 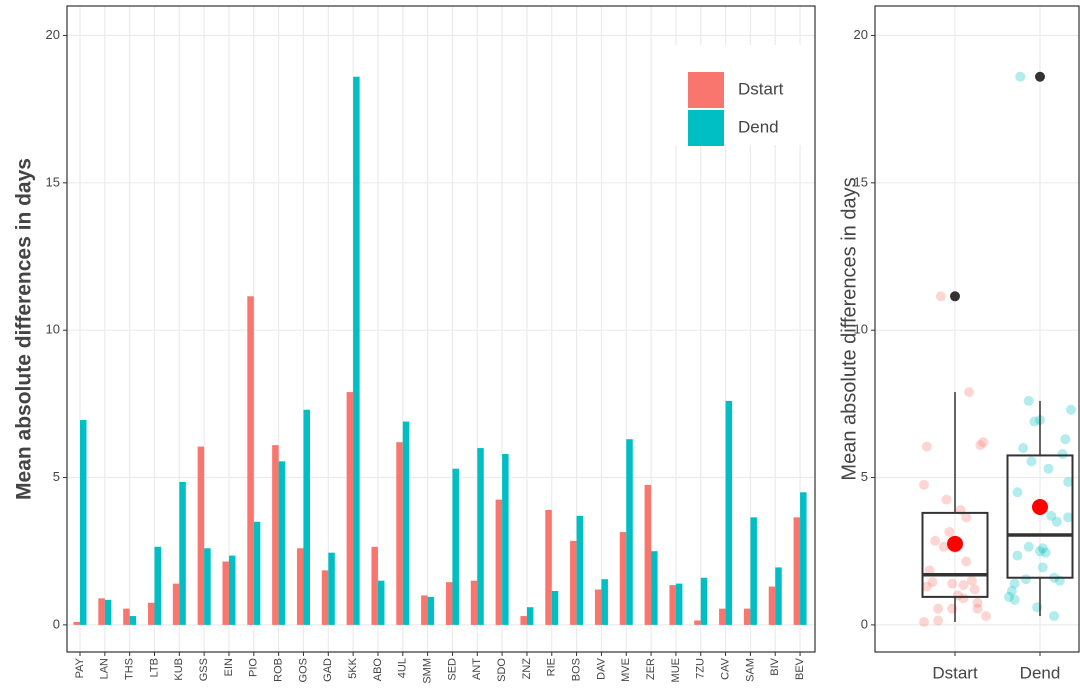 I want to click on x-tick-label: SED, so click(x=452, y=669).